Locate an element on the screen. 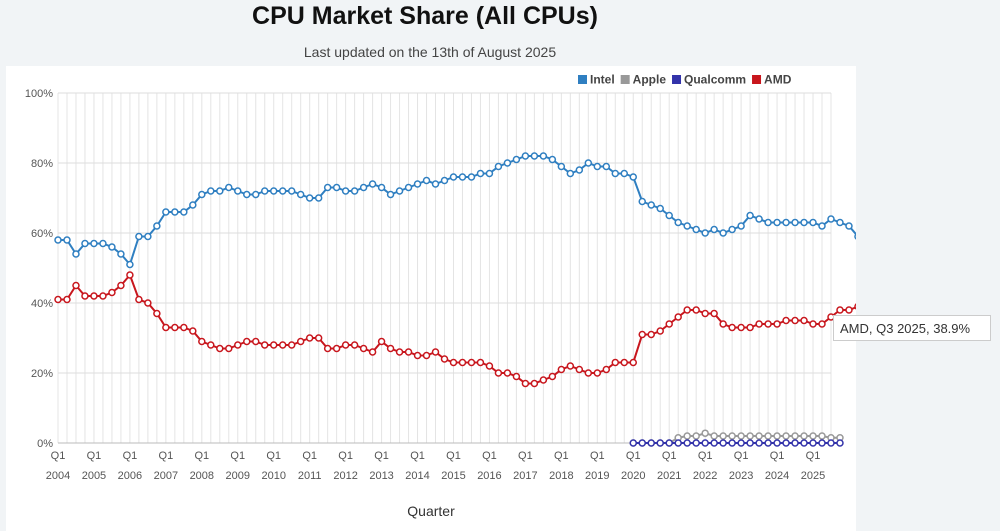  legend-item-apple: Apple is located at coordinates (643, 80).